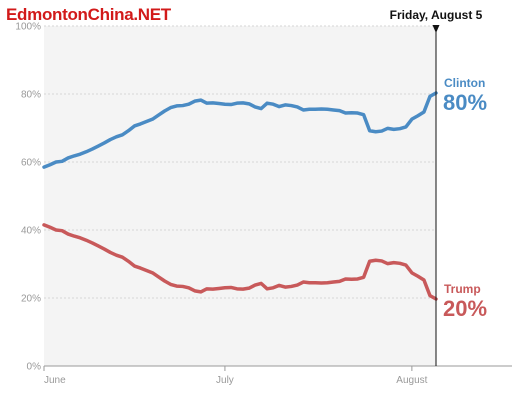  What do you see at coordinates (31, 299) in the screenshot?
I see `y-tick-label: 20%` at bounding box center [31, 299].